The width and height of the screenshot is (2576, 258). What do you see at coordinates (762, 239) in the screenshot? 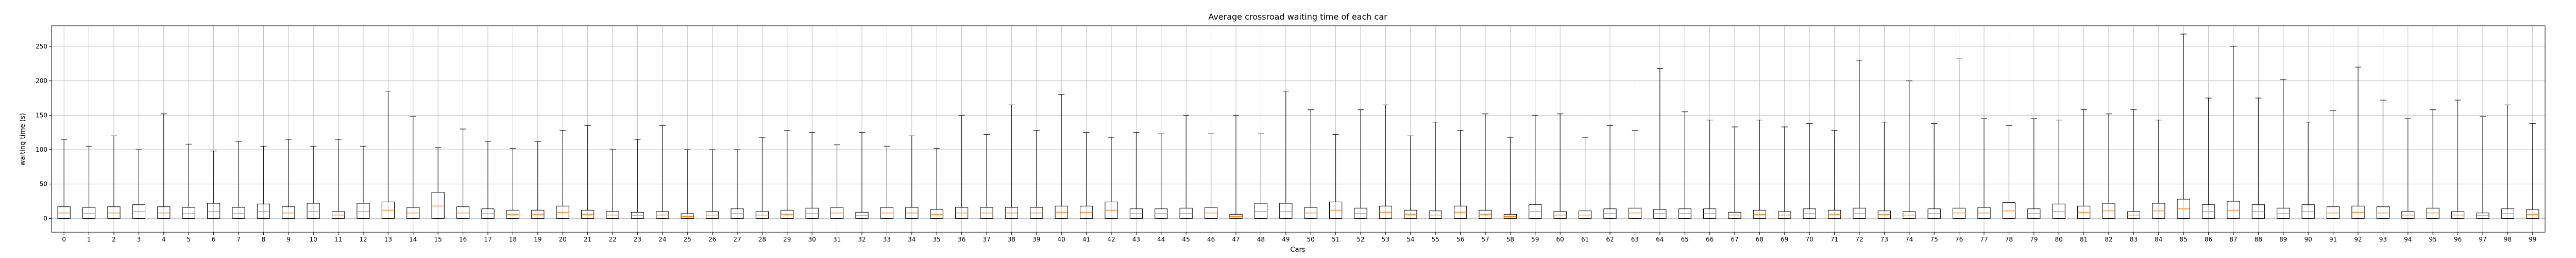
I see `x-tick-label: 28` at bounding box center [762, 239].